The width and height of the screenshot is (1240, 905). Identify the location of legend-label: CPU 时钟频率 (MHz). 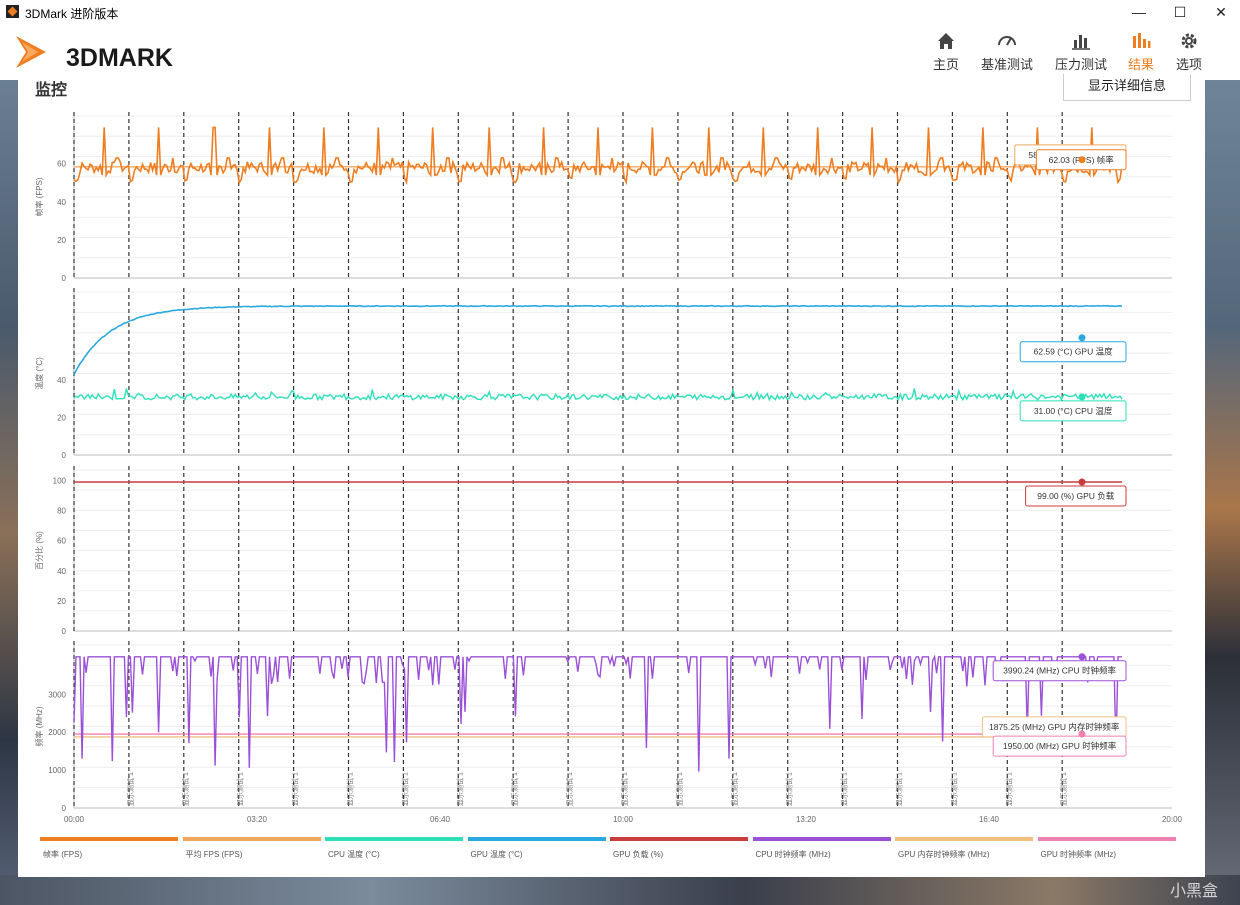
(793, 854).